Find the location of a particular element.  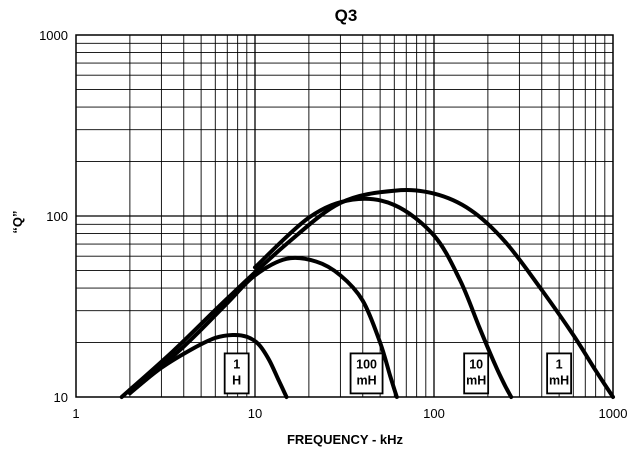

curve-label-100-mh: 100 mH is located at coordinates (366, 373).